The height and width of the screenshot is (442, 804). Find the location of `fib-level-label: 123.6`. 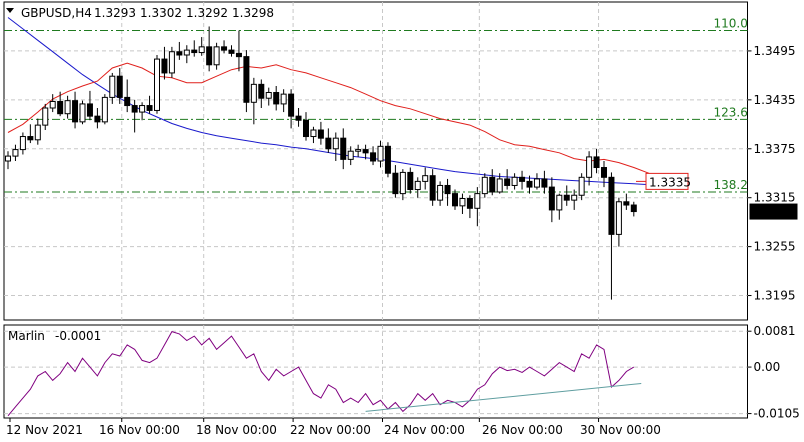

fib-level-label: 123.6 is located at coordinates (731, 112).